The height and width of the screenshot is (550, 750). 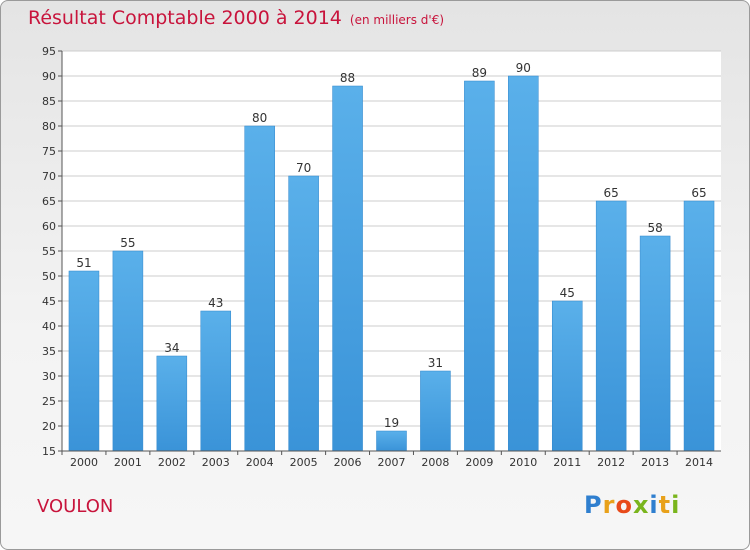 What do you see at coordinates (567, 293) in the screenshot?
I see `data-label: 45` at bounding box center [567, 293].